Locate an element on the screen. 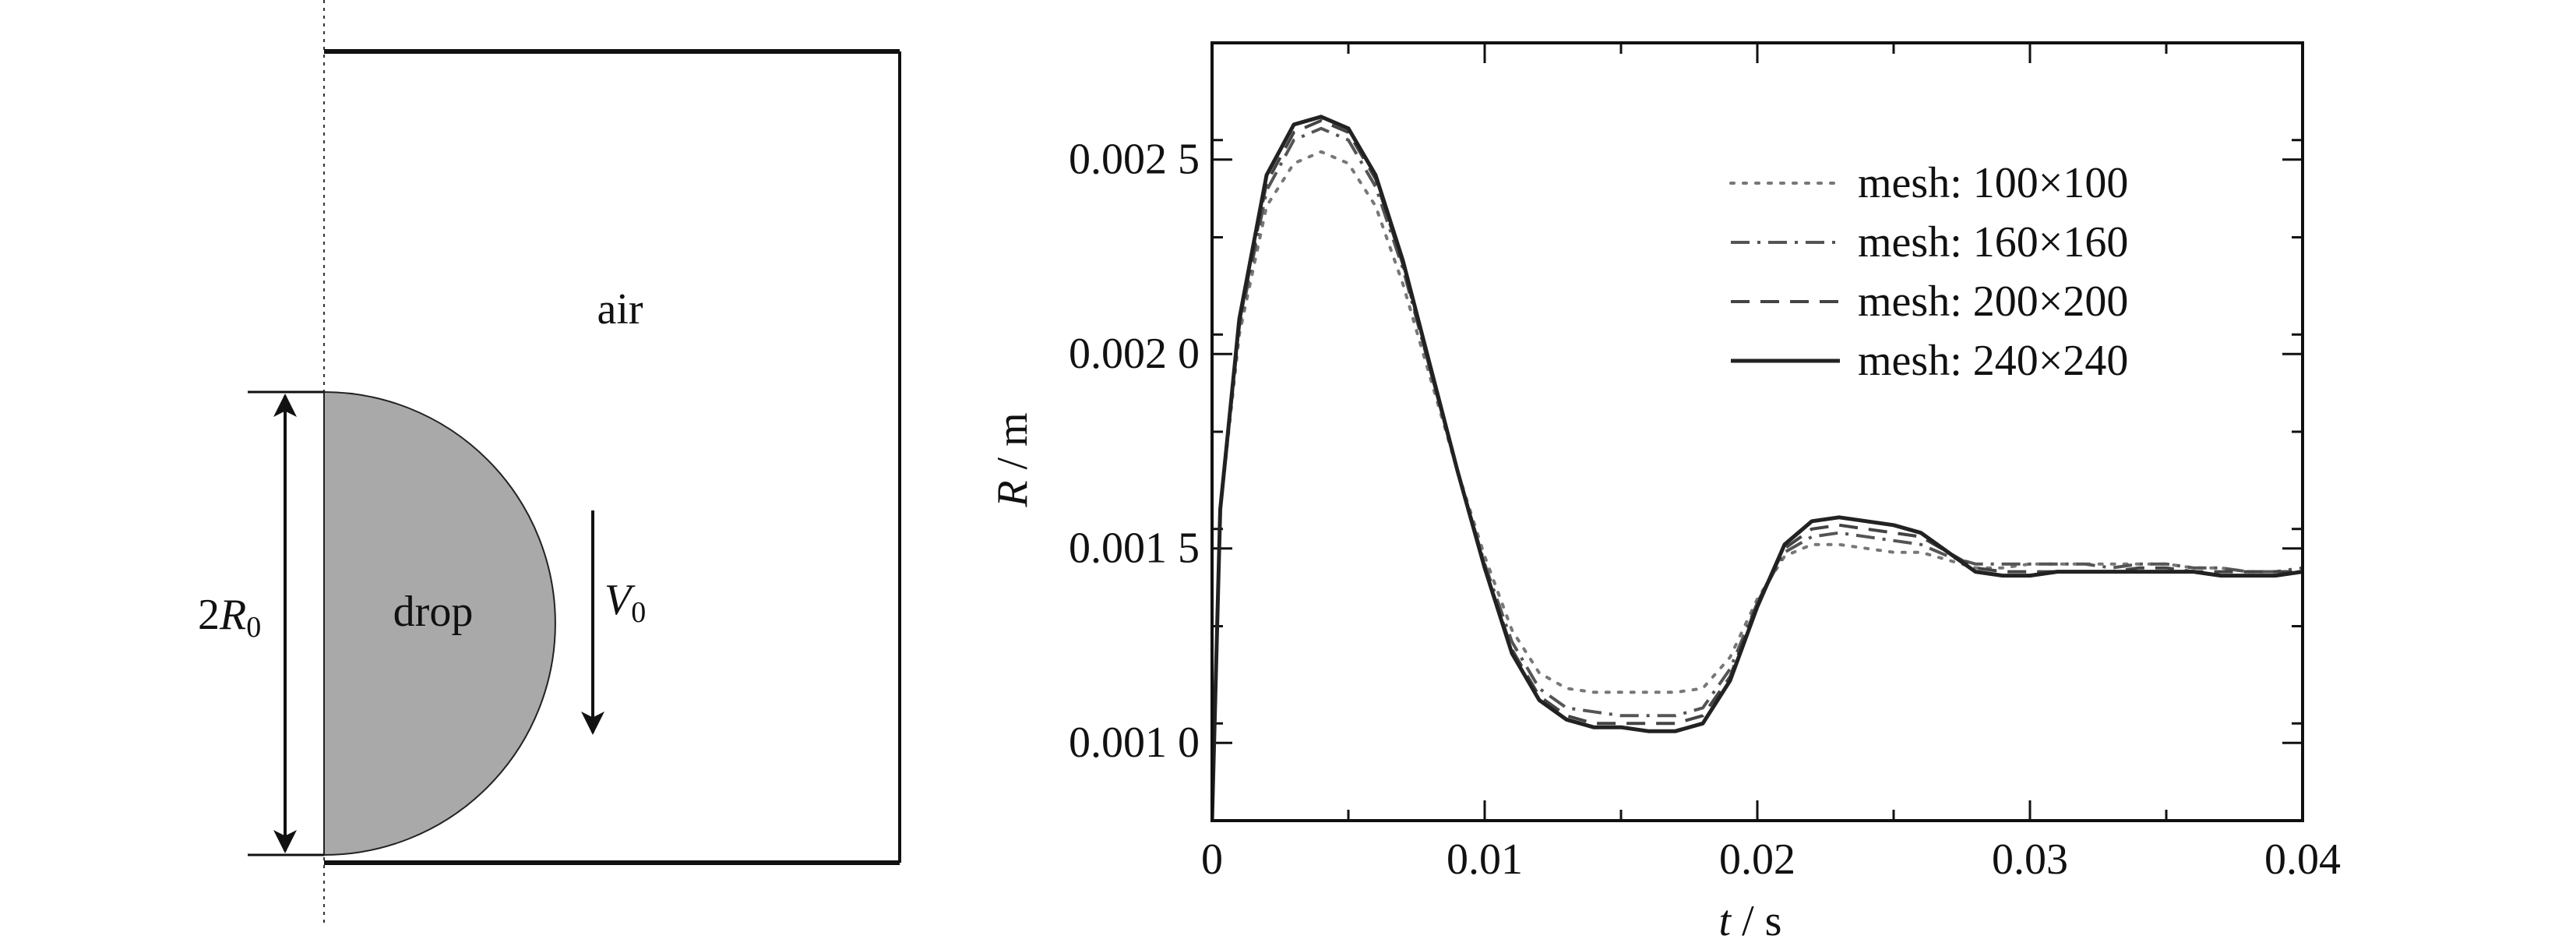  drop-shape is located at coordinates (440, 623).